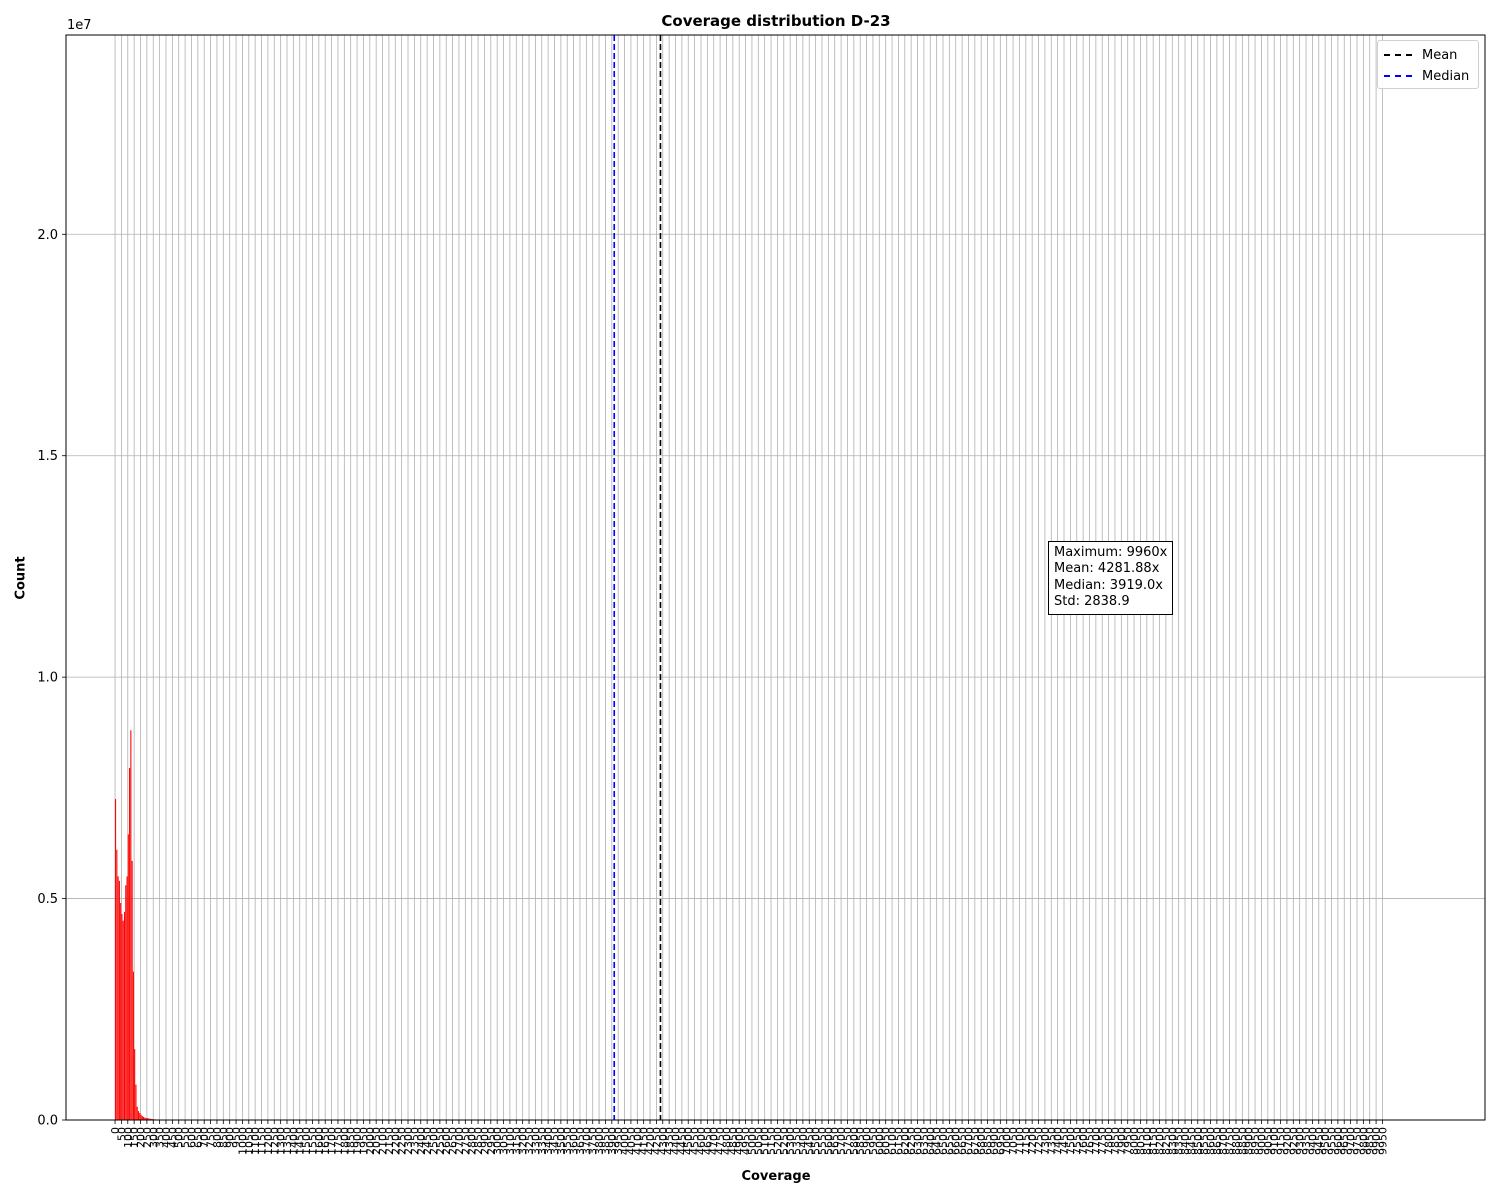  I want to click on x-tick-label: 5350, so click(797, 1141).